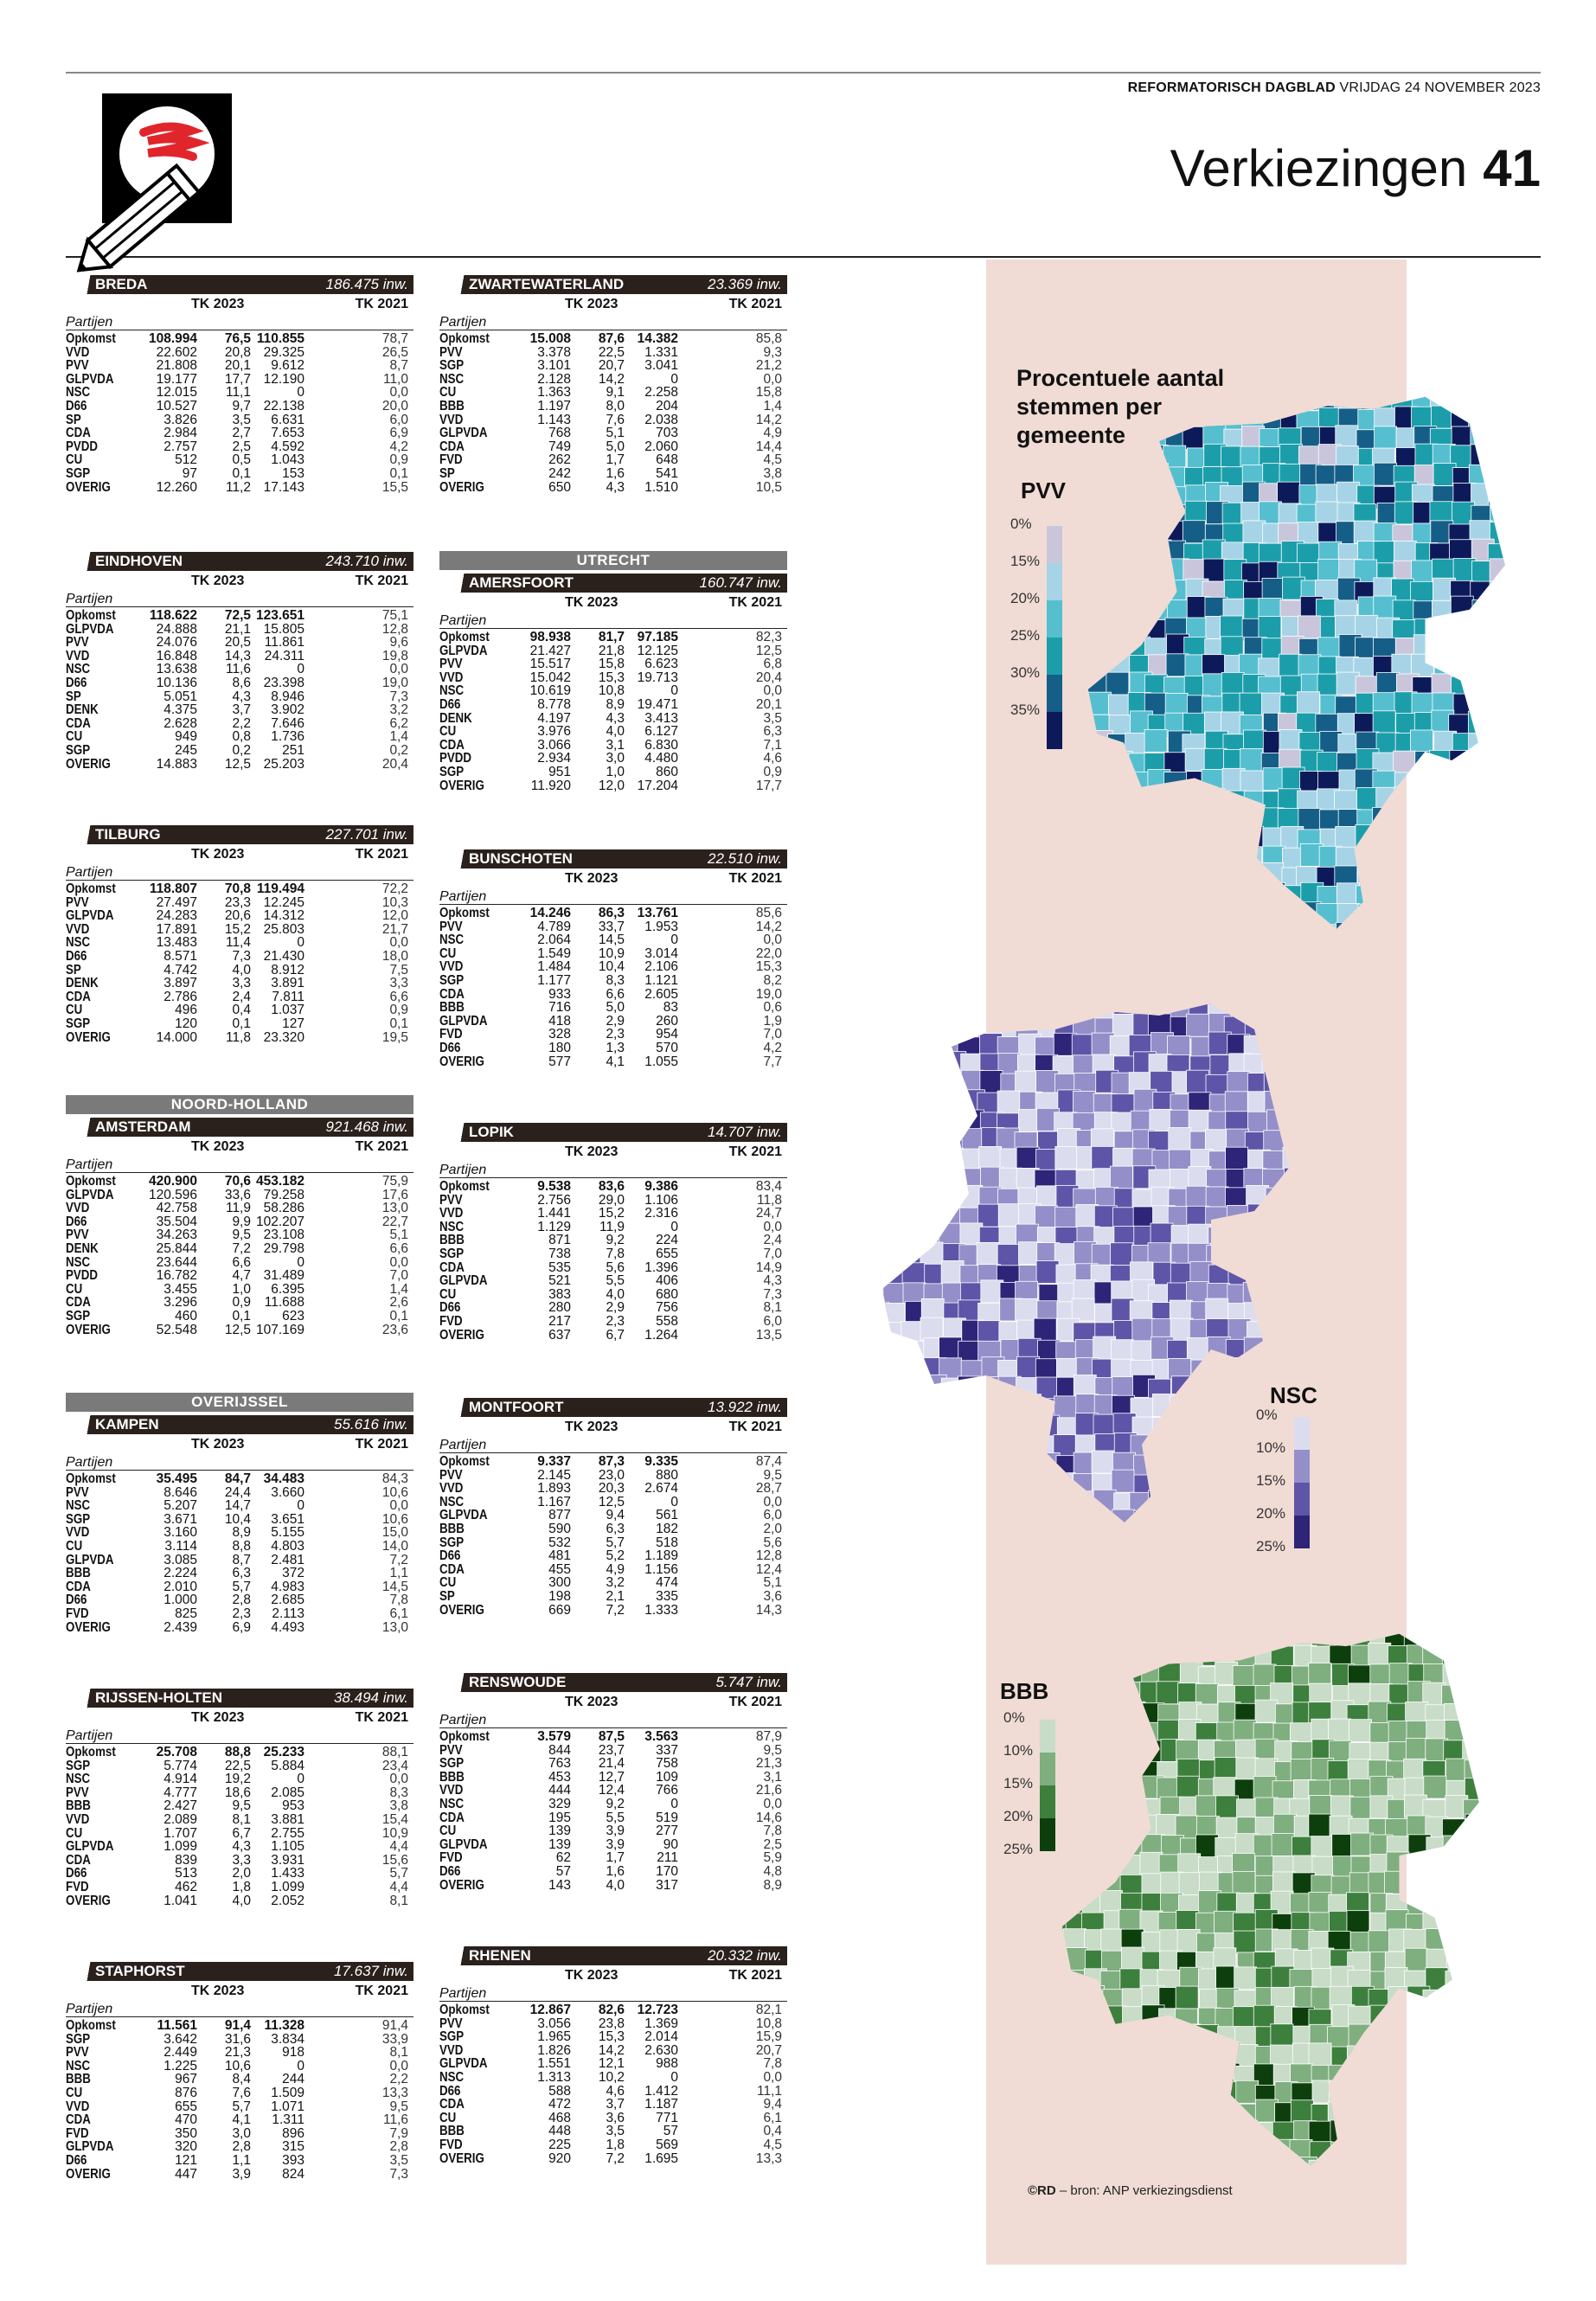 Image resolution: width=1596 pixels, height=2301 pixels. What do you see at coordinates (613, 637) in the screenshot?
I see `table-row: Opkomst 98.938 81,7 97.185 82,3` at bounding box center [613, 637].